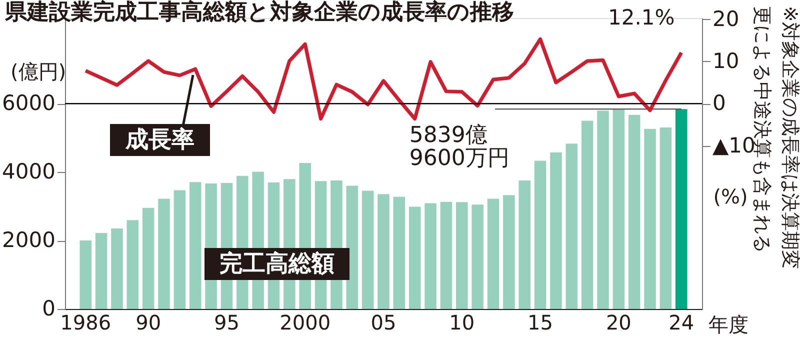  I want to click on x-tick-label: 2000, so click(305, 322).